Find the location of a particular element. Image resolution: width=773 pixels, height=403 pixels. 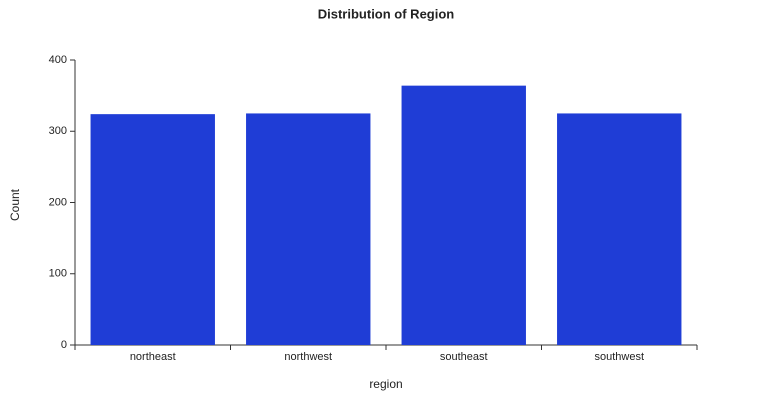

x-tick-label: southeast is located at coordinates (464, 357).